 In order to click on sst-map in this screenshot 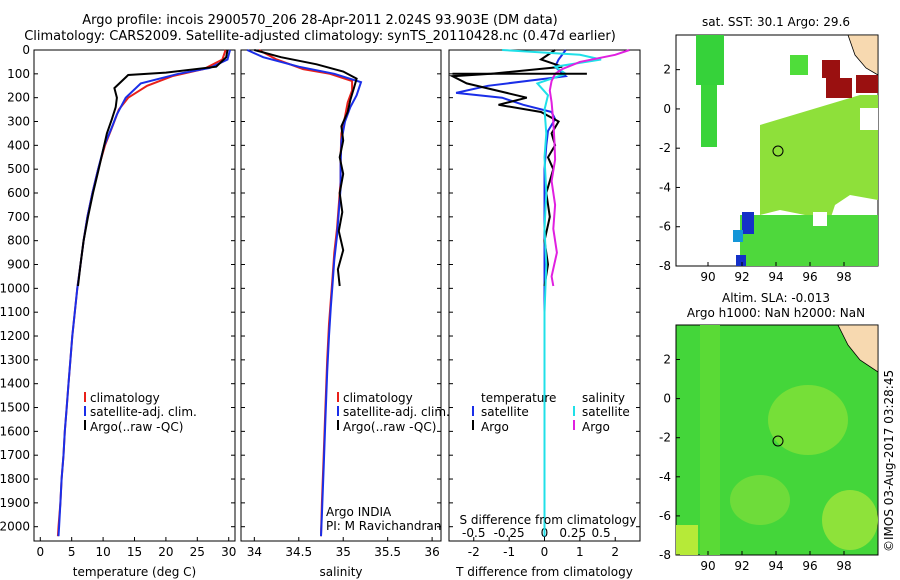, I will do `click(777, 150)`.